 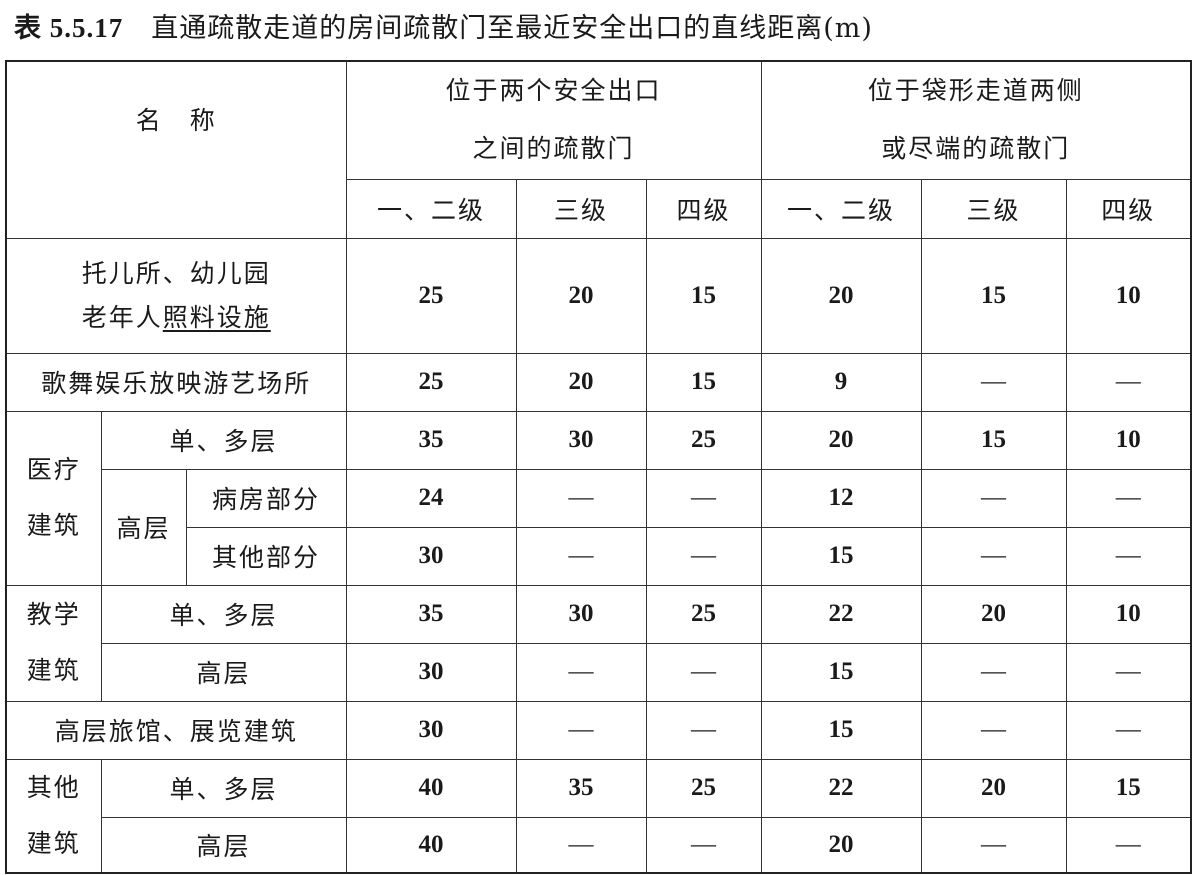 I want to click on label-line: 老年人照料设施, so click(x=176, y=318).